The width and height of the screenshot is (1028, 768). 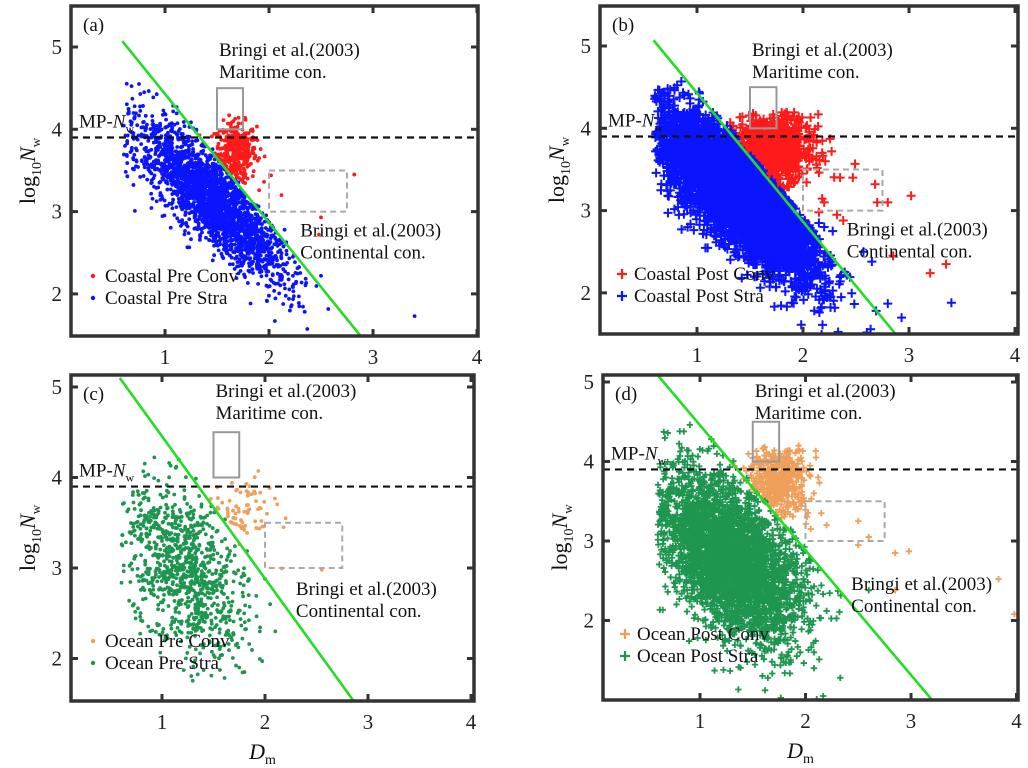 What do you see at coordinates (57, 212) in the screenshot?
I see `y-tick-label: 3` at bounding box center [57, 212].